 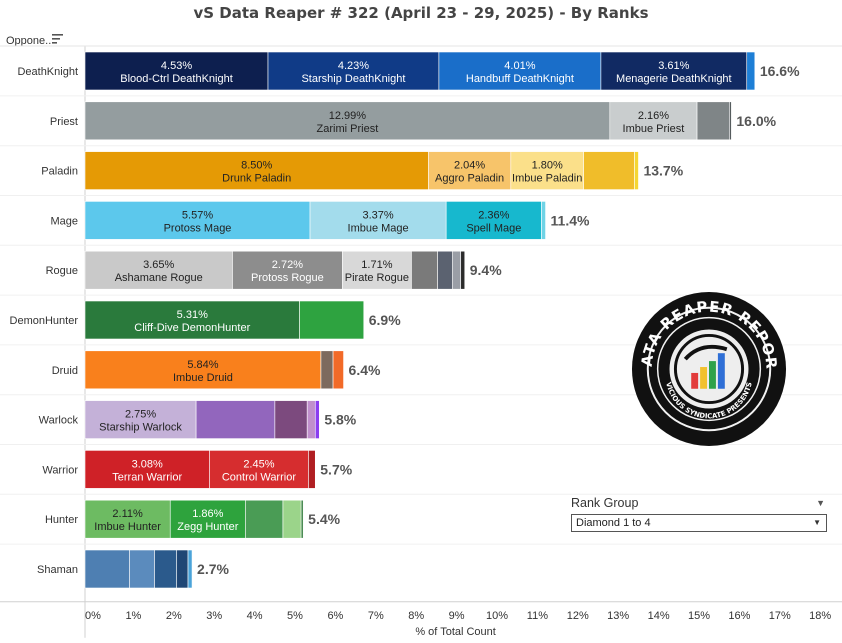 What do you see at coordinates (613, 523) in the screenshot?
I see `rank-group-selected-value: Diamond 1 to 4` at bounding box center [613, 523].